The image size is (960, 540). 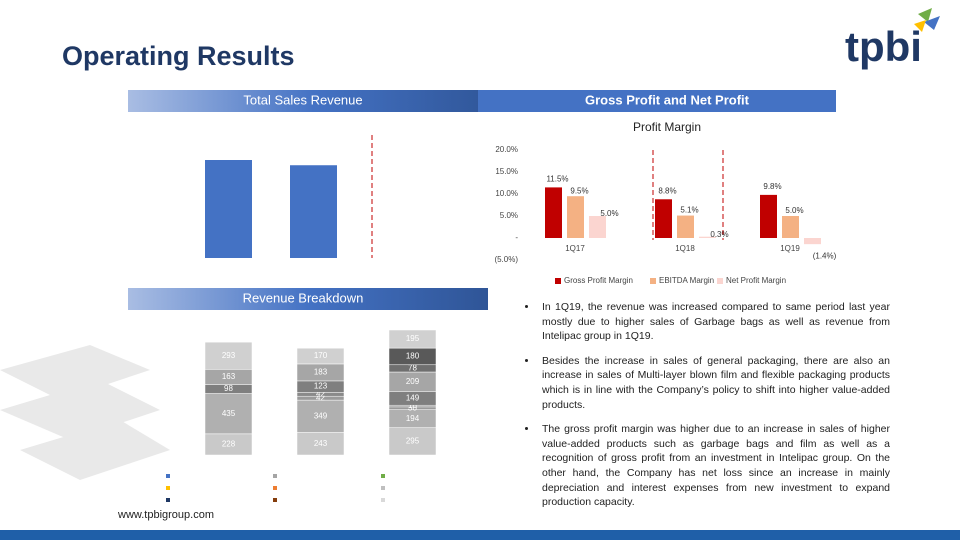 I want to click on decoration, so click(x=85, y=412).